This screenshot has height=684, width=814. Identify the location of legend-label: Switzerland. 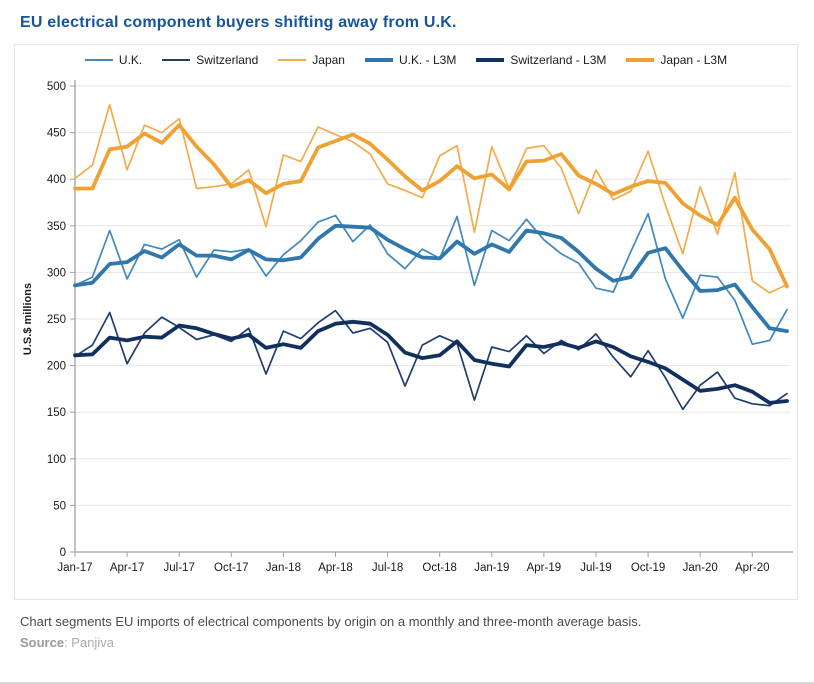
(227, 60).